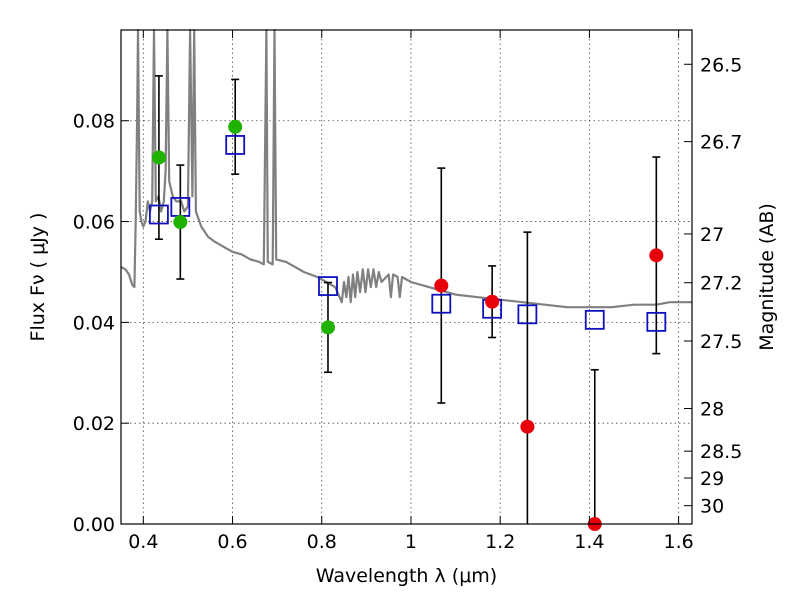 This screenshot has width=800, height=600. What do you see at coordinates (712, 479) in the screenshot?
I see `magnitude-tick-label: 29` at bounding box center [712, 479].